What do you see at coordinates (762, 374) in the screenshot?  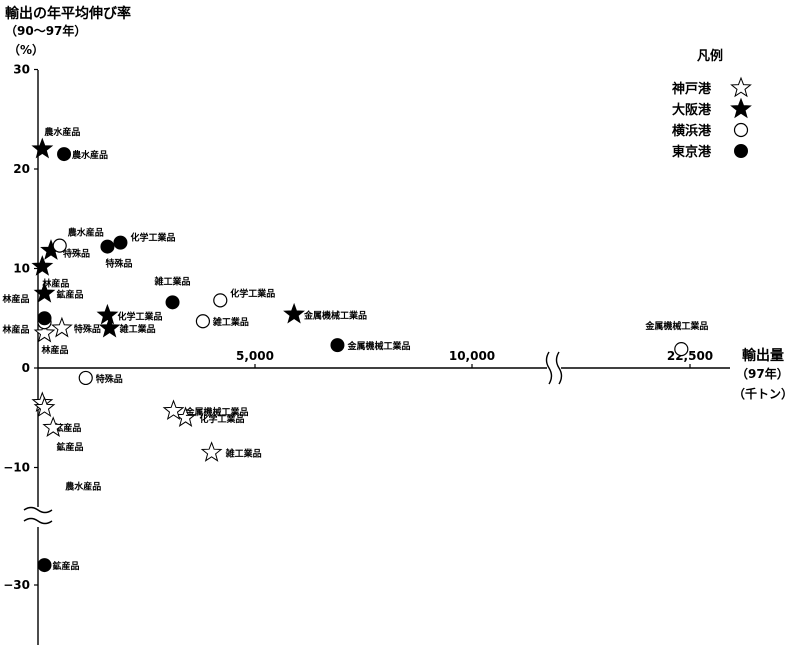 I see `x-axis-period: （97年）` at bounding box center [762, 374].